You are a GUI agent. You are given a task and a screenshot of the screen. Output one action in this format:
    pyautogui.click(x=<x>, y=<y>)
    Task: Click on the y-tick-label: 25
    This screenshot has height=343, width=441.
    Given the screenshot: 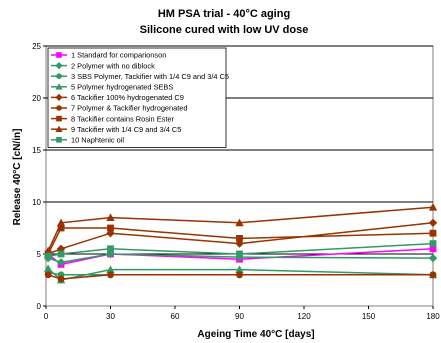 What is the action you would take?
    pyautogui.click(x=36, y=46)
    